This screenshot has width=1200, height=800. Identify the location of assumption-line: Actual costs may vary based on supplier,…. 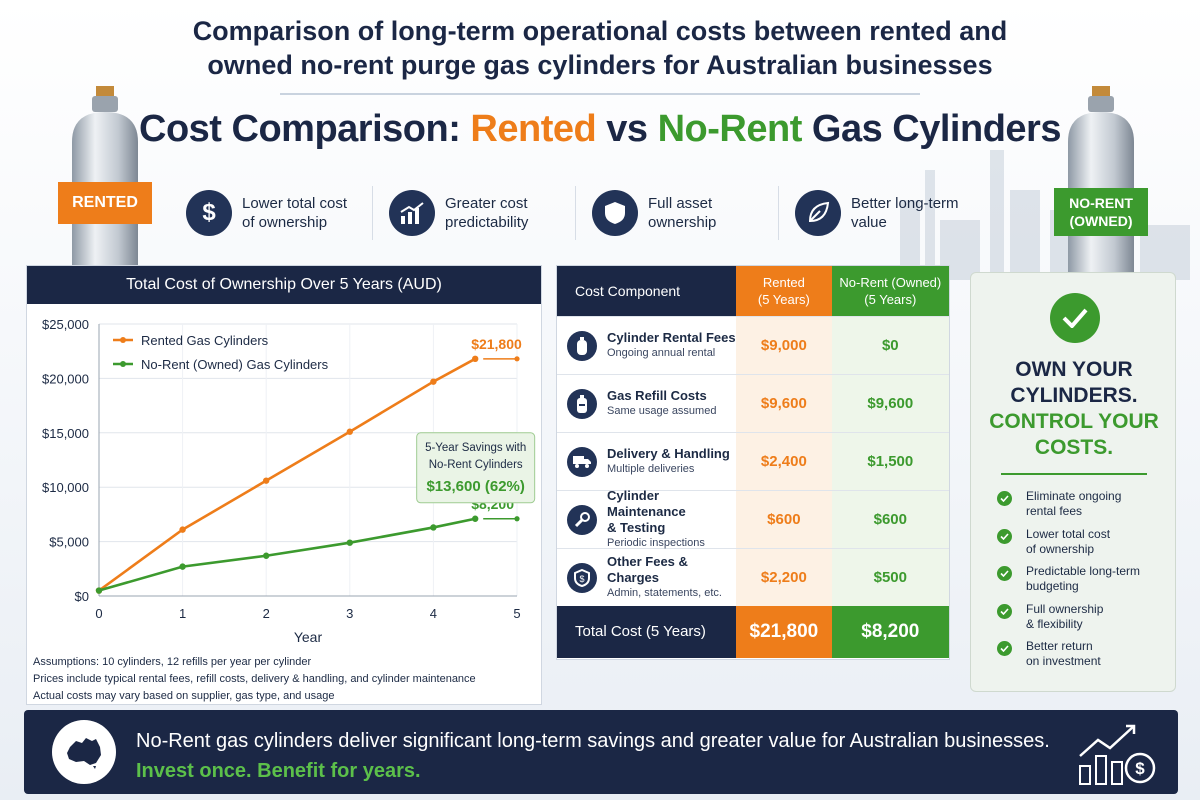
(184, 696).